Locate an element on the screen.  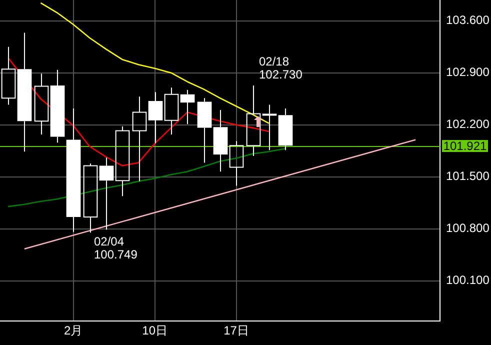
y-tick-label: 100.100 is located at coordinates (468, 280).